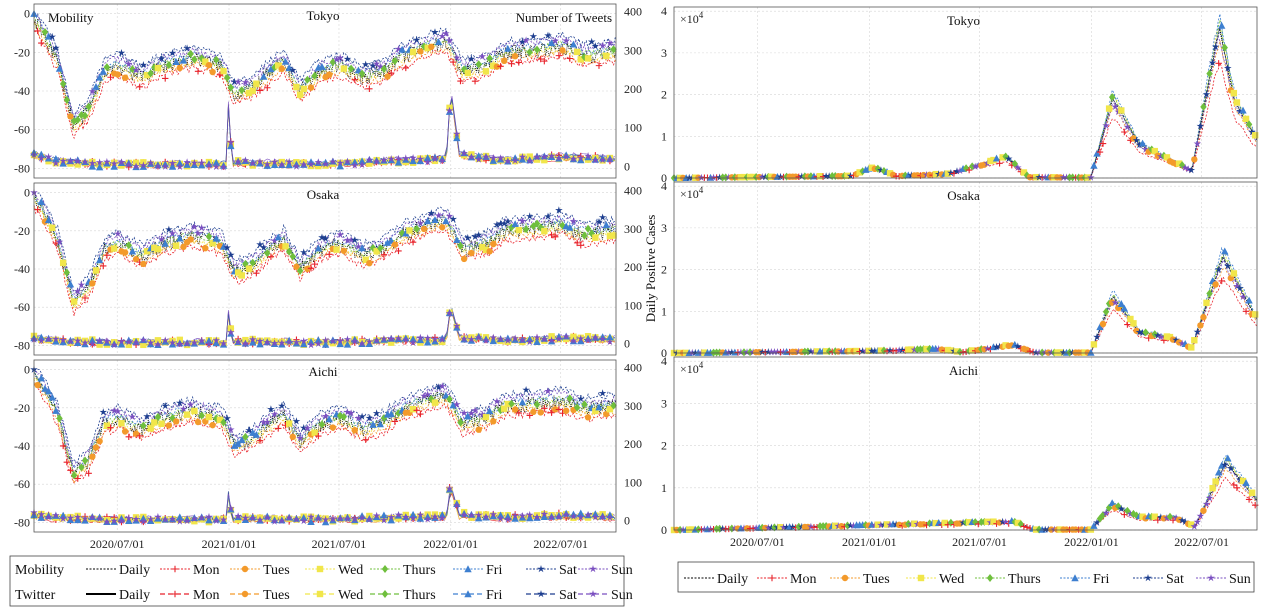  What do you see at coordinates (1024, 579) in the screenshot?
I see `legend-cases-thurs-label: Thurs` at bounding box center [1024, 579].